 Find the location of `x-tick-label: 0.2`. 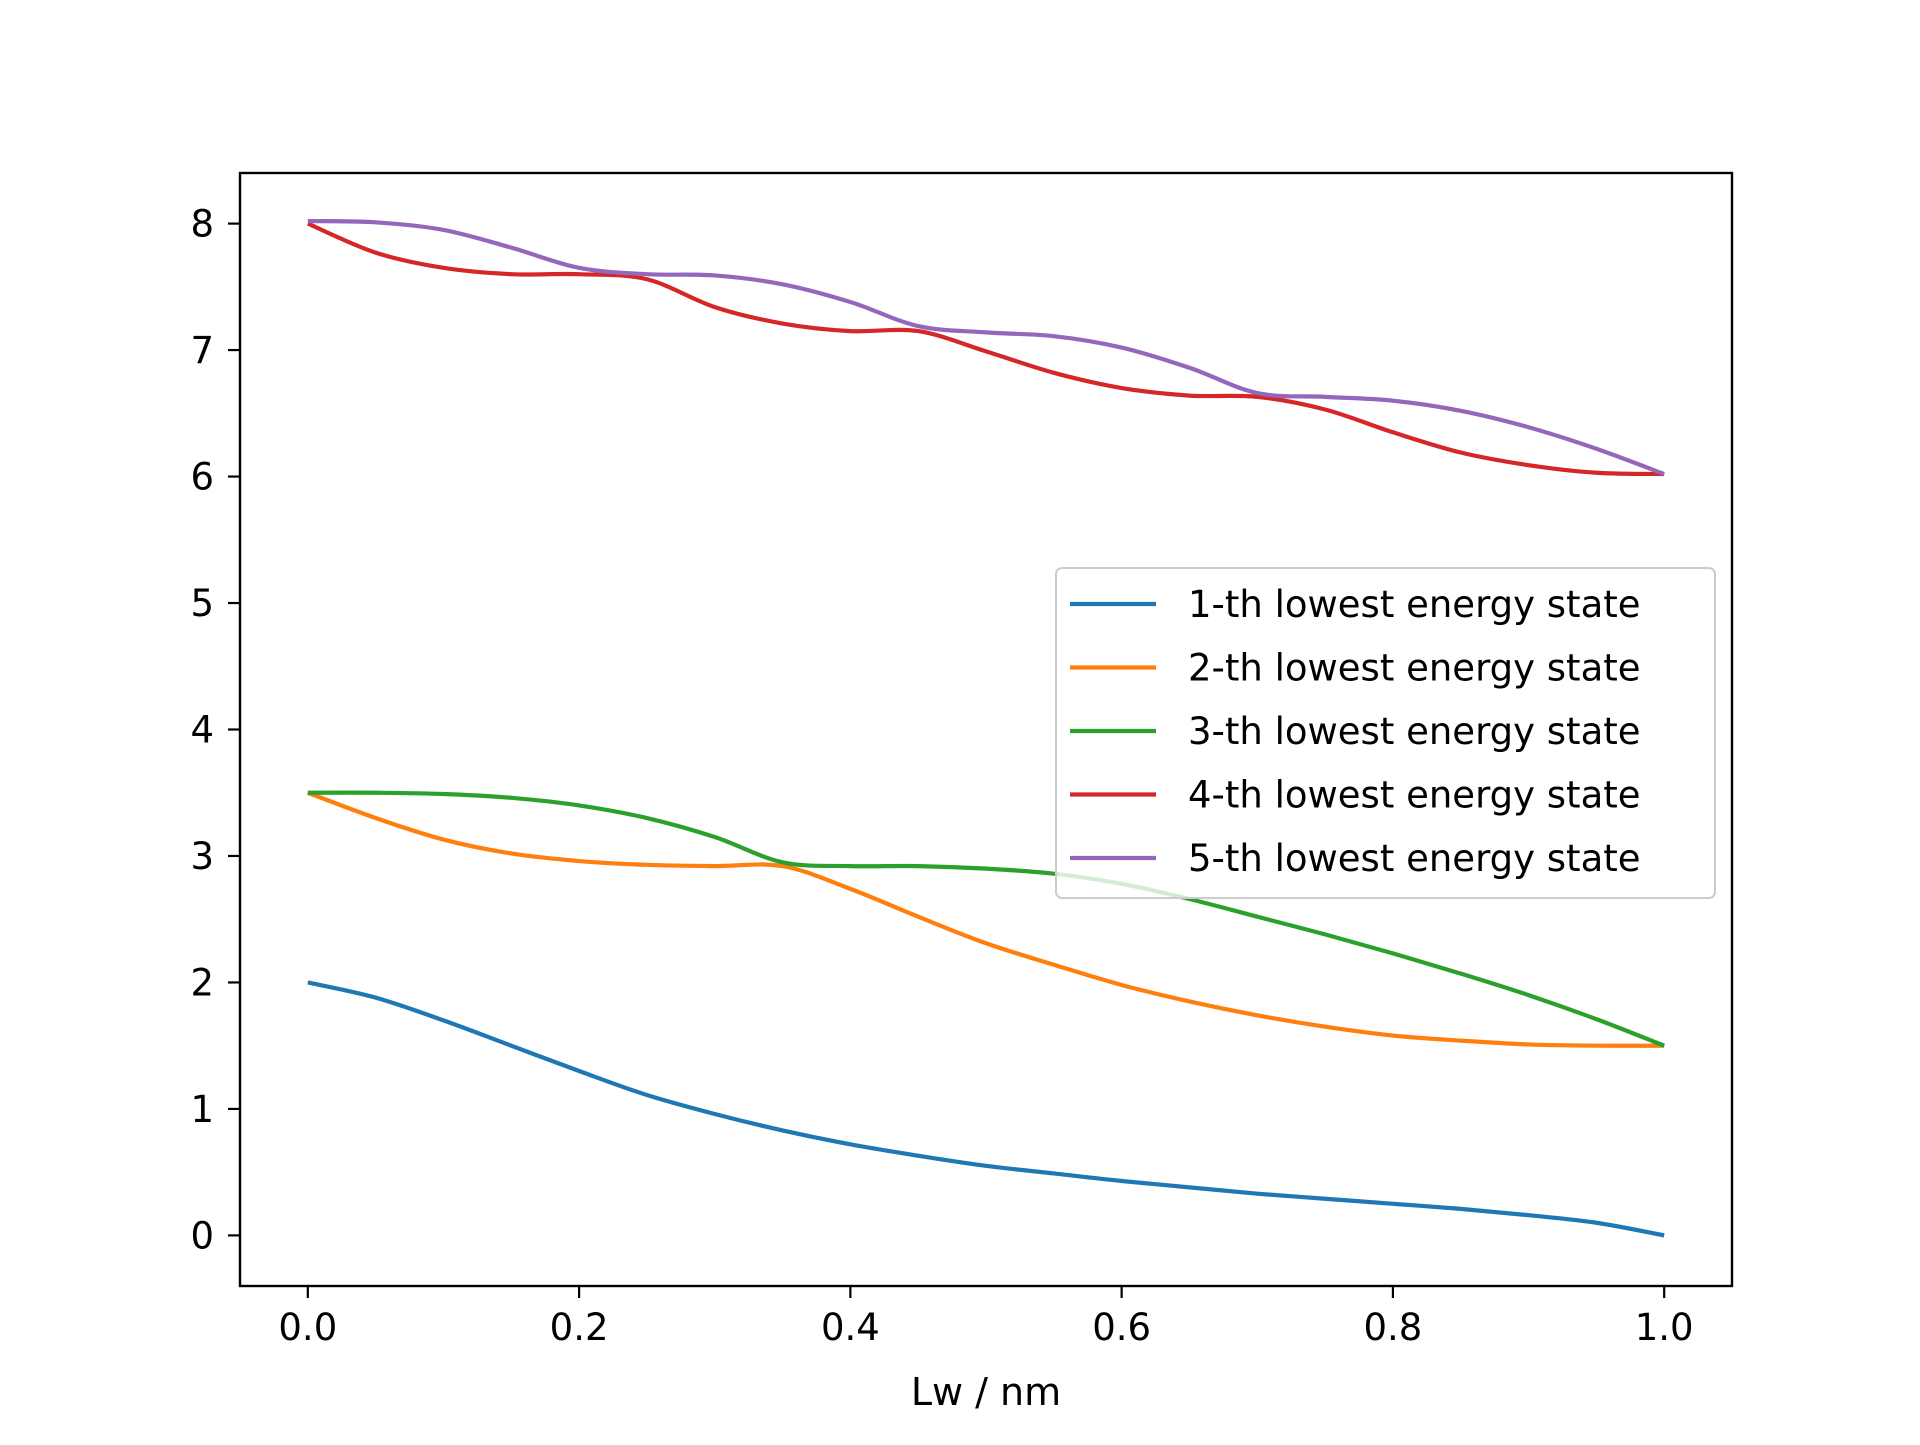

x-tick-label: 0.2 is located at coordinates (579, 1327).